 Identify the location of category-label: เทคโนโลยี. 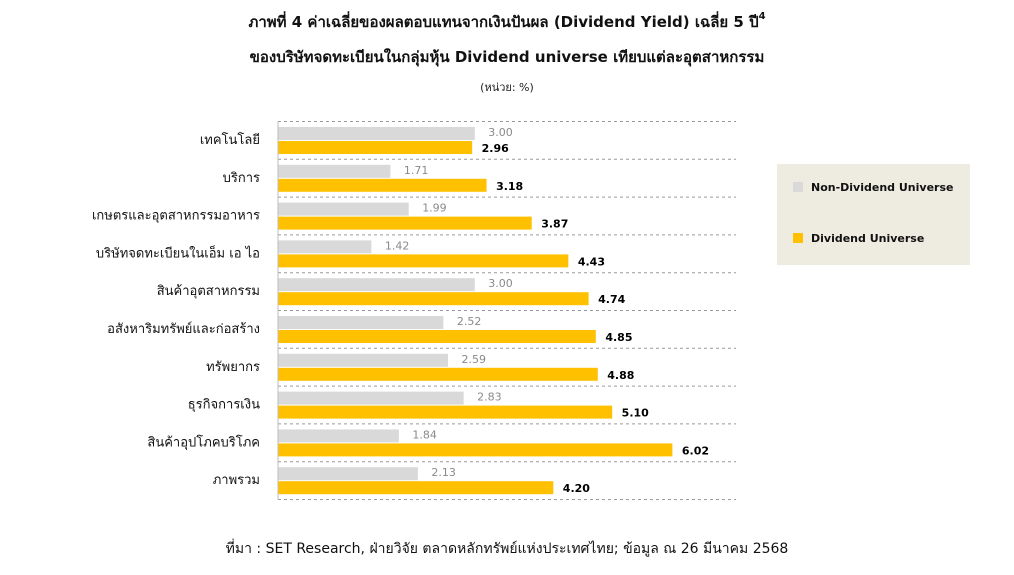
(230, 140).